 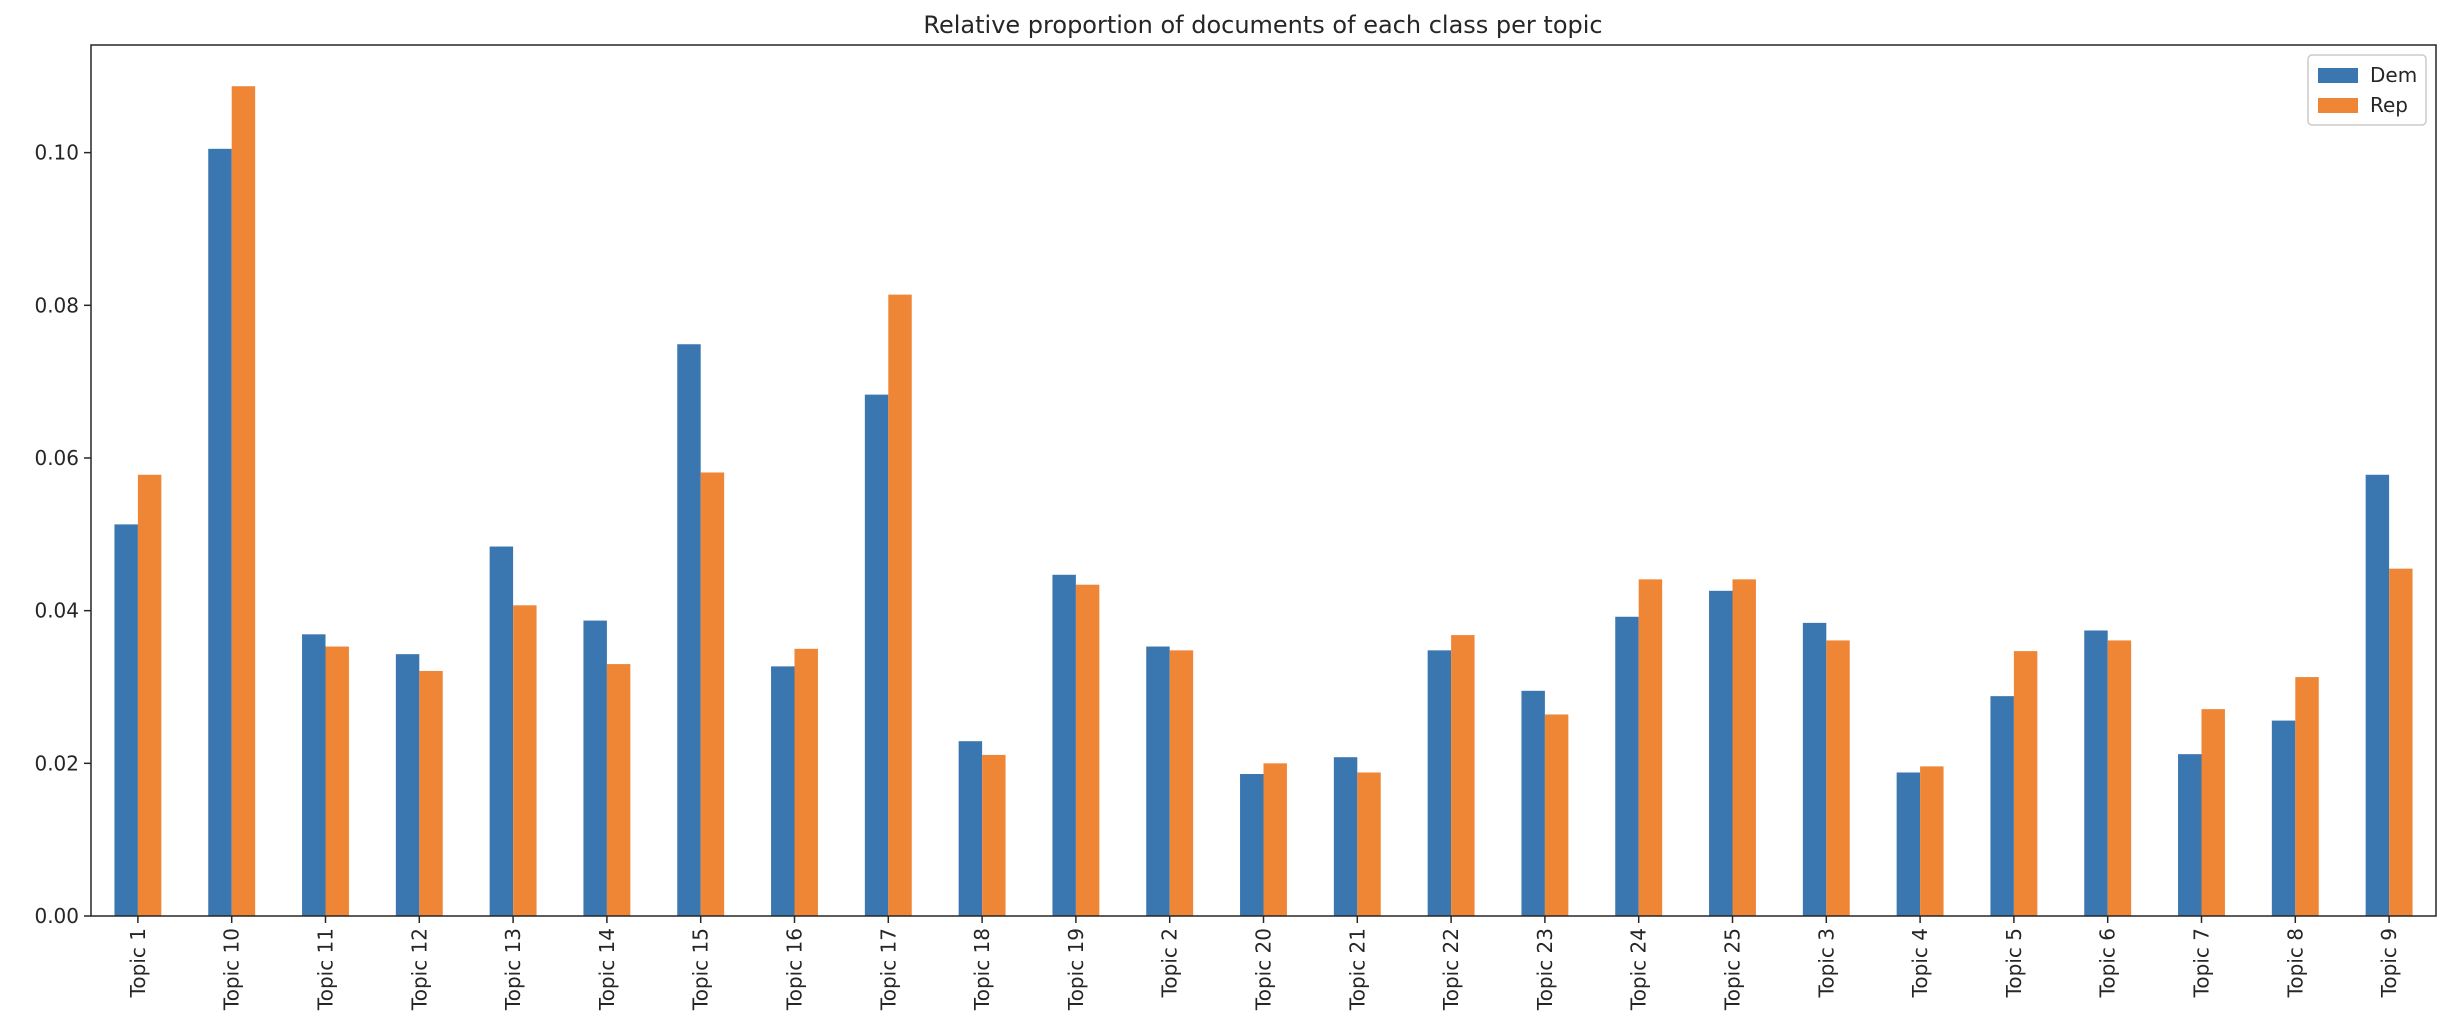 What do you see at coordinates (607, 969) in the screenshot?
I see `x-tick-label: Topic 14` at bounding box center [607, 969].